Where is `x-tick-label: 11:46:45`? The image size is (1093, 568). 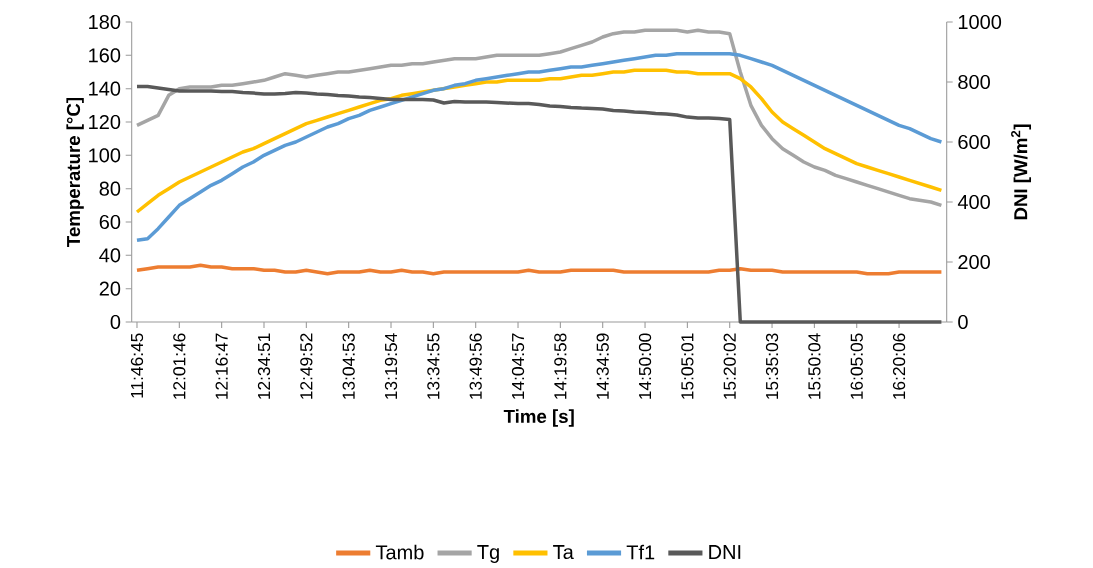
x-tick-label: 11:46:45 is located at coordinates (137, 365).